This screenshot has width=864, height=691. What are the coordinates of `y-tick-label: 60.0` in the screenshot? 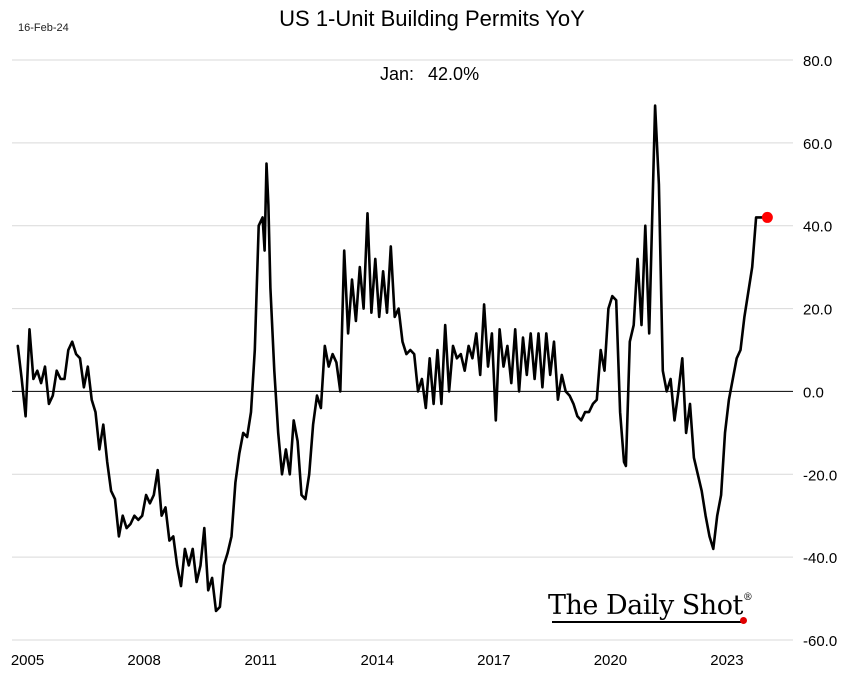 It's located at (817, 144).